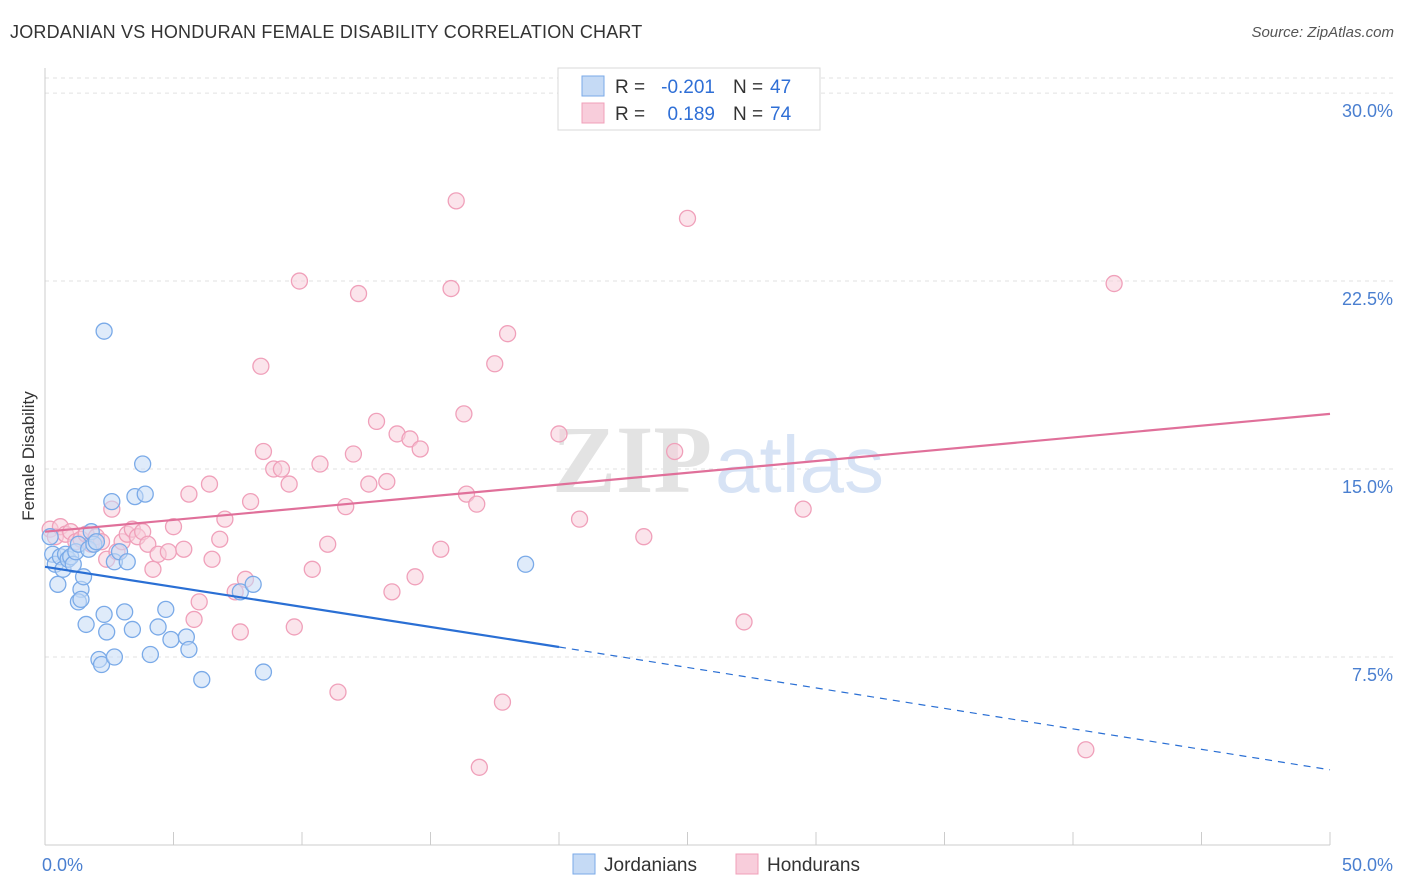  What do you see at coordinates (632, 459) in the screenshot?
I see `watermark-zip: ZIP` at bounding box center [632, 459].